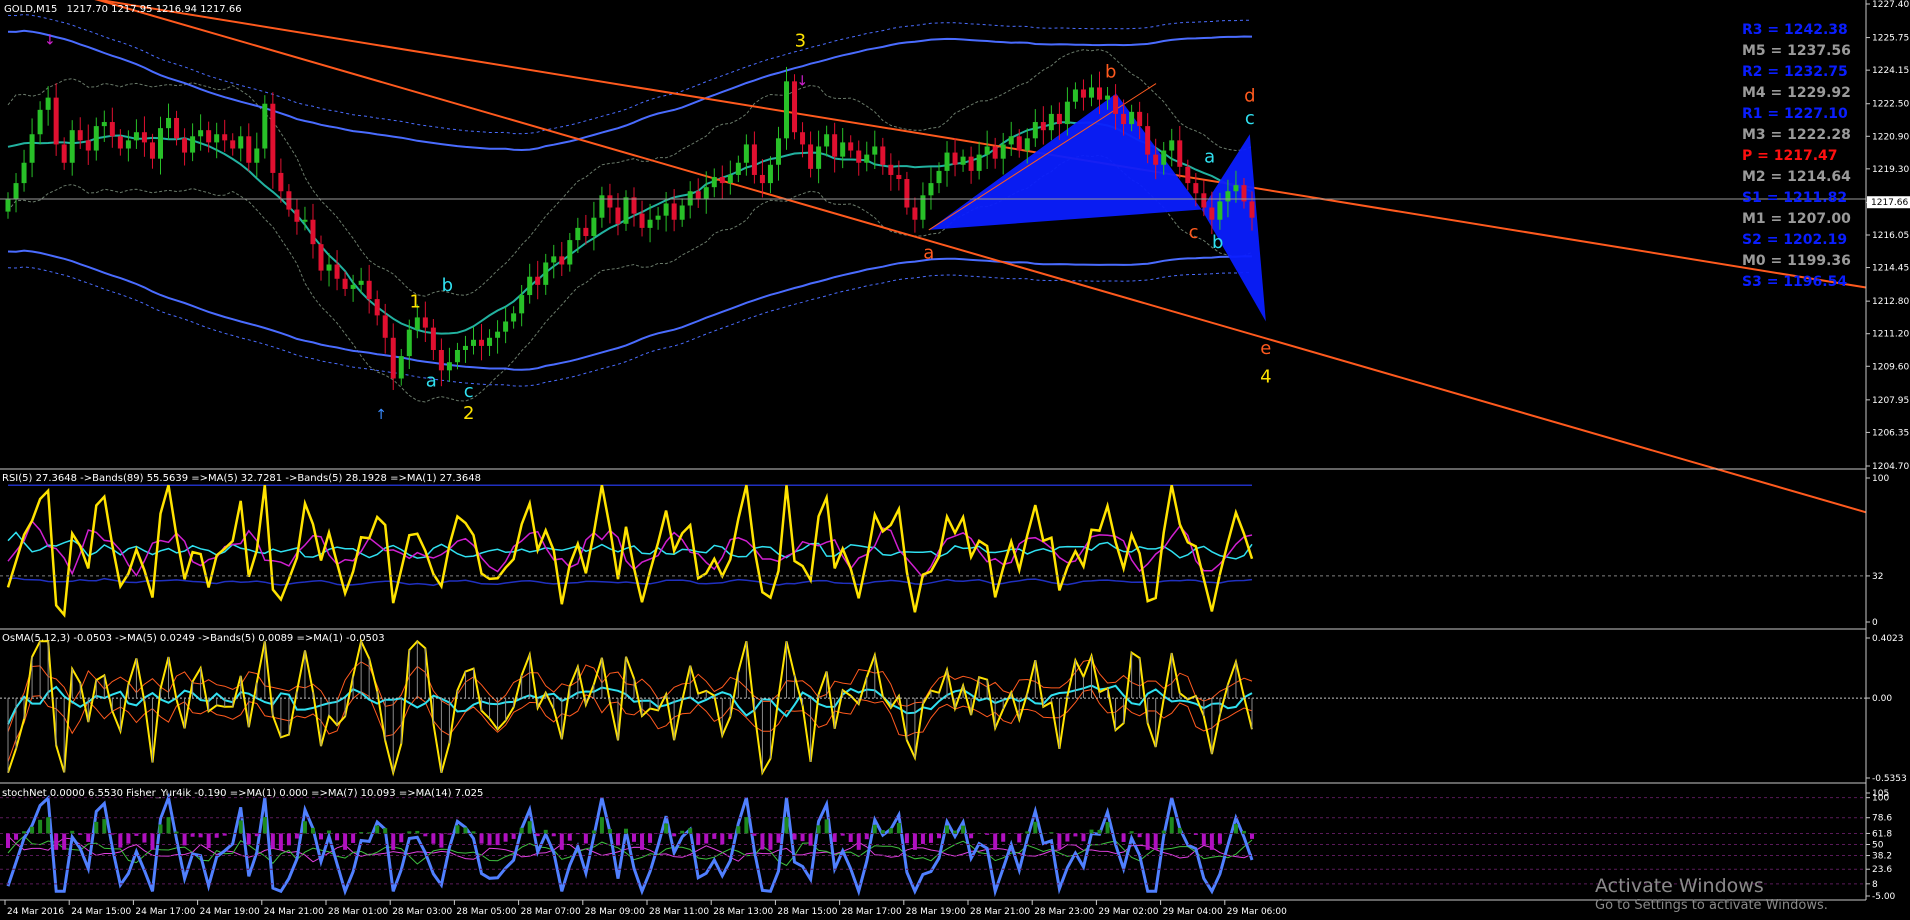 Image resolution: width=1910 pixels, height=920 pixels. What do you see at coordinates (1209, 157) in the screenshot?
I see `wave-label: a` at bounding box center [1209, 157].